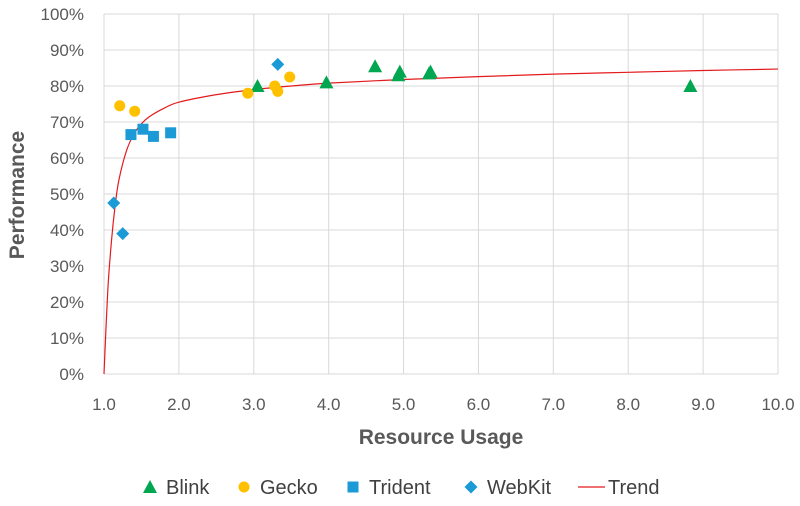  What do you see at coordinates (71, 374) in the screenshot?
I see `y-tick-label: 0%` at bounding box center [71, 374].